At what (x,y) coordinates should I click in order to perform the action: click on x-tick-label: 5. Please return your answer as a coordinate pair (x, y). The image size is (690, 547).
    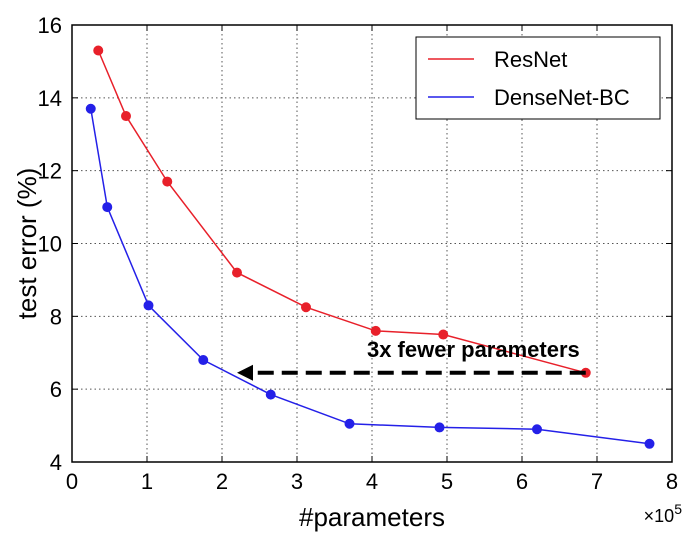
    Looking at the image, I should click on (447, 481).